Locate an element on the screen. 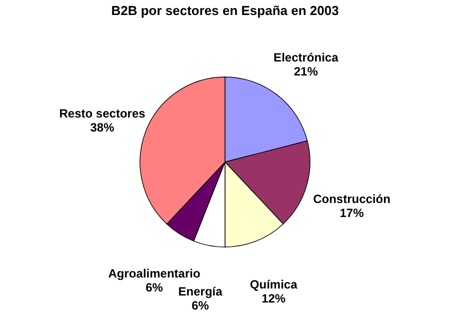 This screenshot has height=319, width=454. slice-label: Energía is located at coordinates (200, 291).